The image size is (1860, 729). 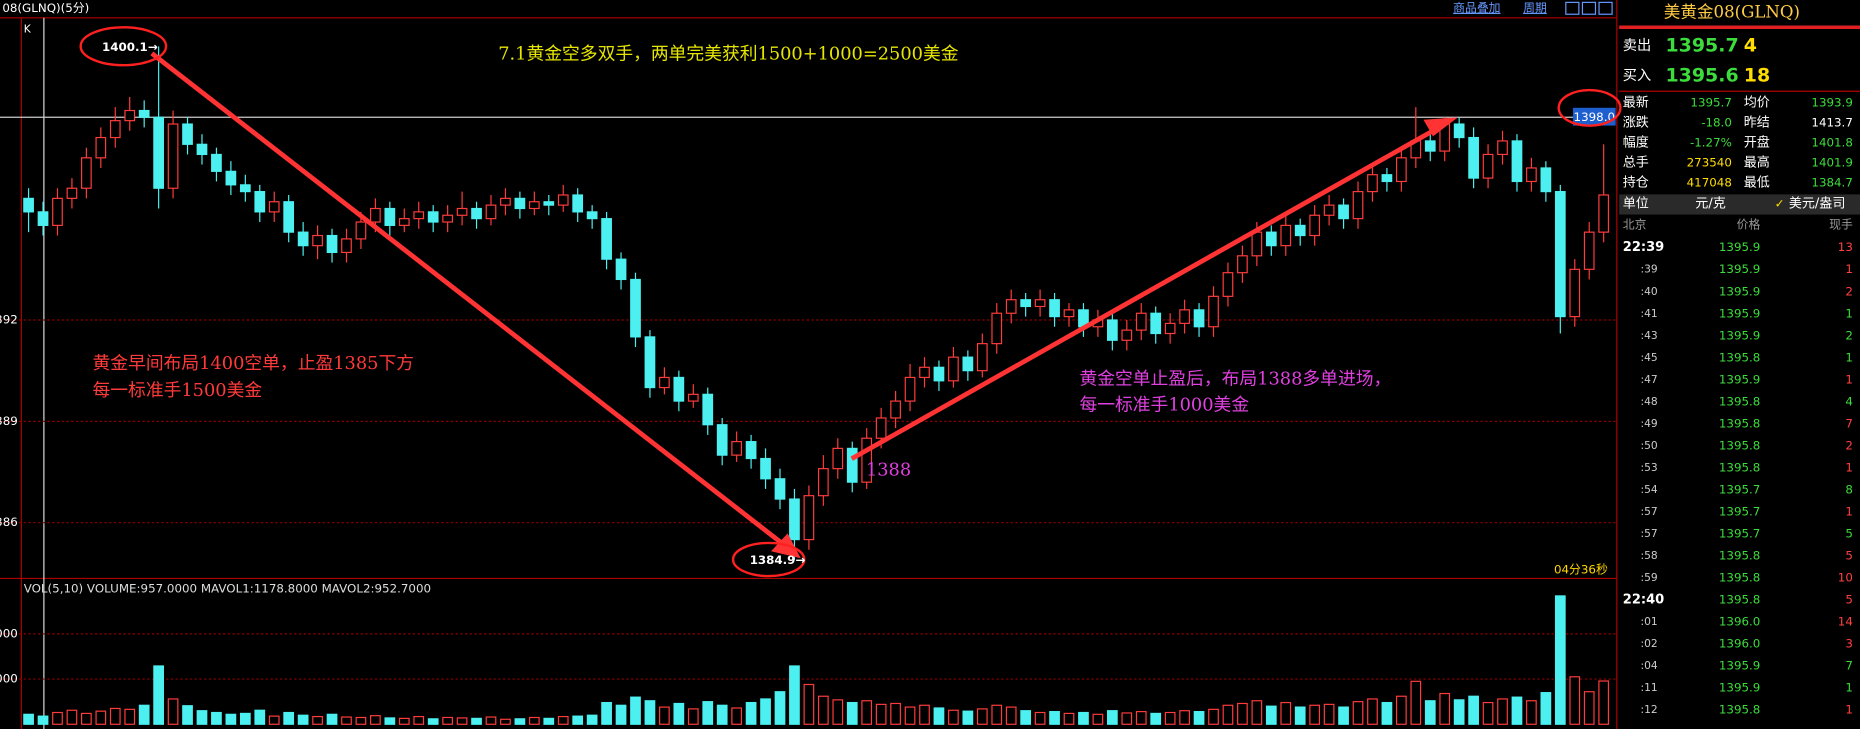 I want to click on symbol-label: 08(GLNQ)(5分), so click(x=45, y=8).